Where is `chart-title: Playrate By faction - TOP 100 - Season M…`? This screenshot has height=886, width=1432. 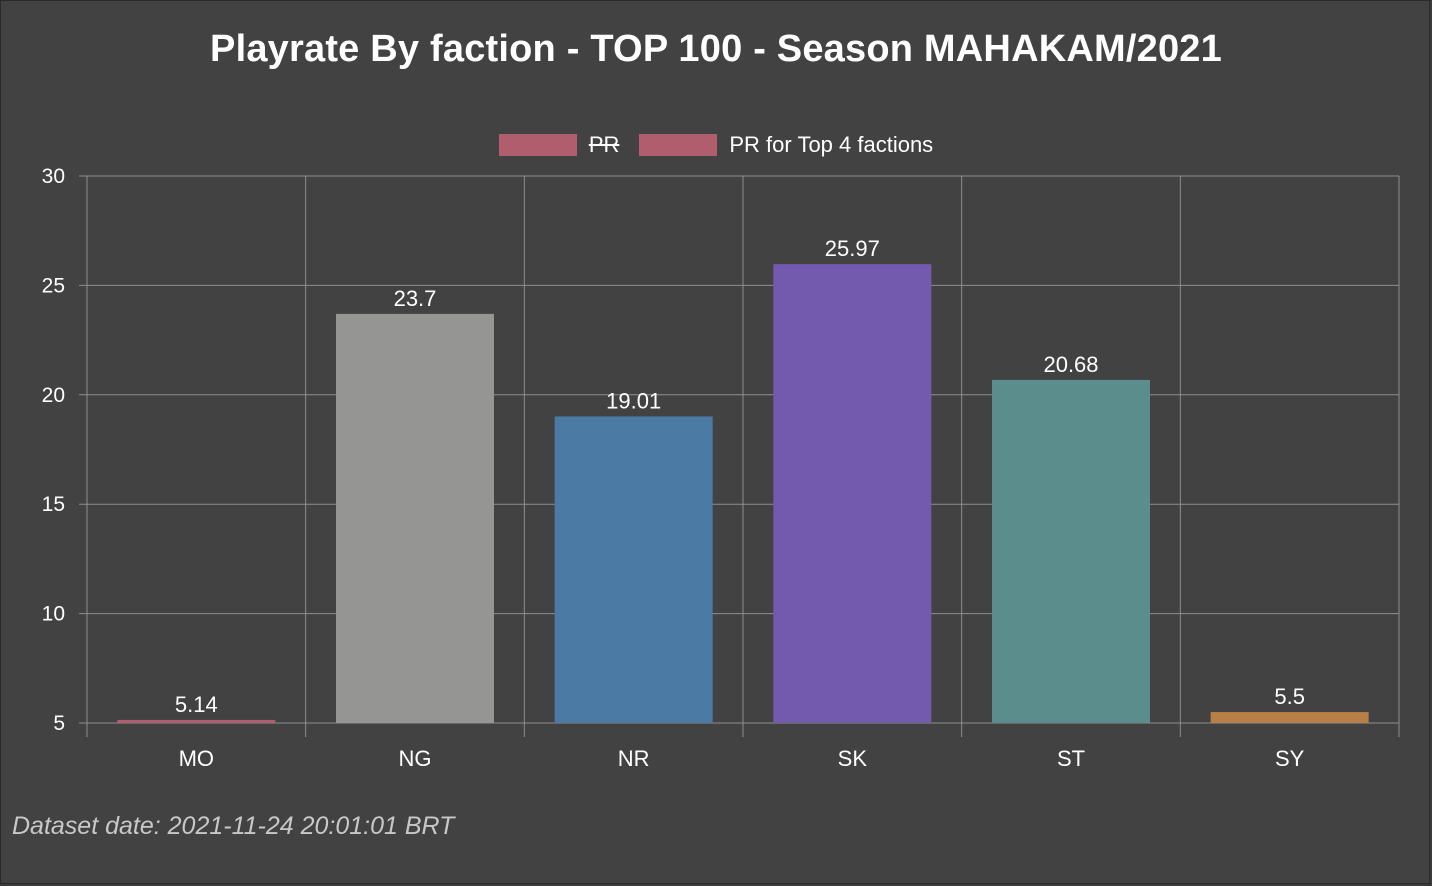 chart-title: Playrate By faction - TOP 100 - Season M… is located at coordinates (716, 49).